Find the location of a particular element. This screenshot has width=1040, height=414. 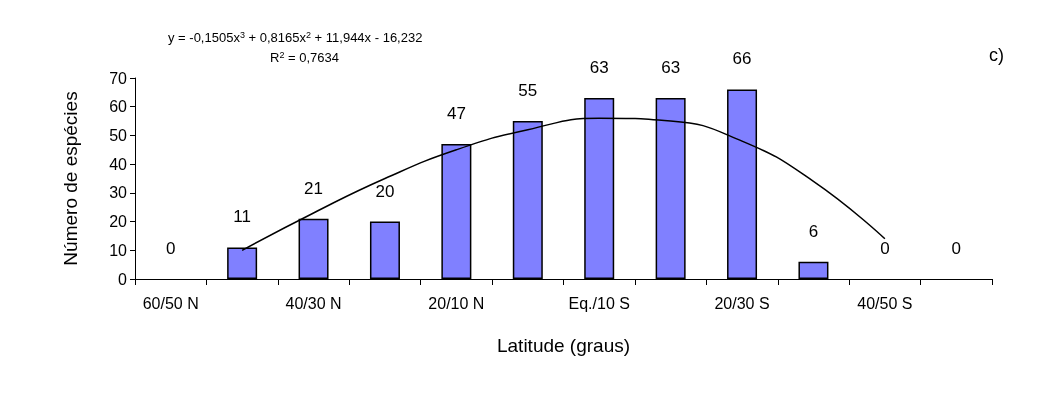

x-tick-label: 40/50 S is located at coordinates (885, 303).